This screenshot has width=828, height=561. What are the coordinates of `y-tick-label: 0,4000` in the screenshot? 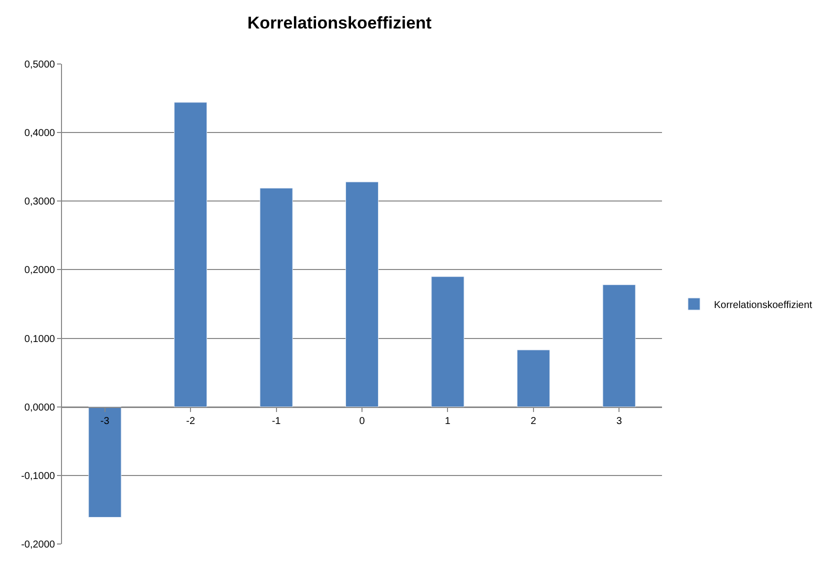 It's located at (40, 134).